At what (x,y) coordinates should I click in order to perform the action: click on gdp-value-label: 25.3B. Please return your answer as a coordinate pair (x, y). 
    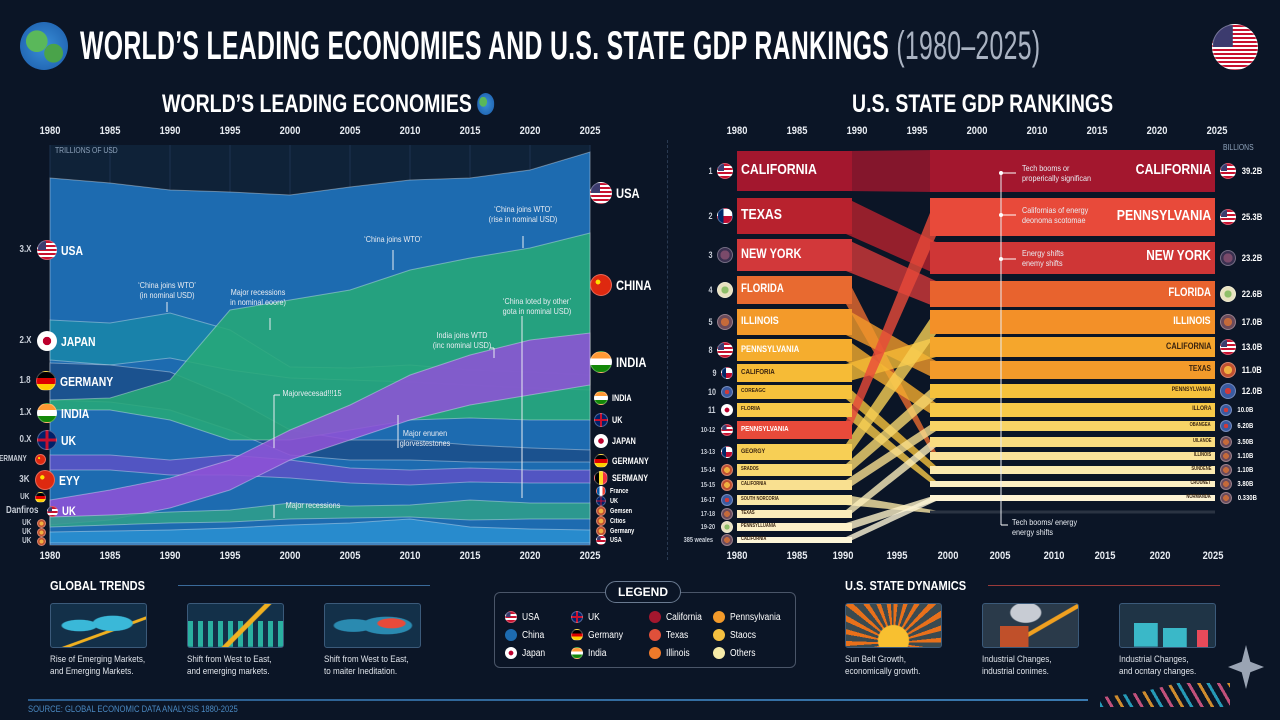
    Looking at the image, I should click on (1242, 217).